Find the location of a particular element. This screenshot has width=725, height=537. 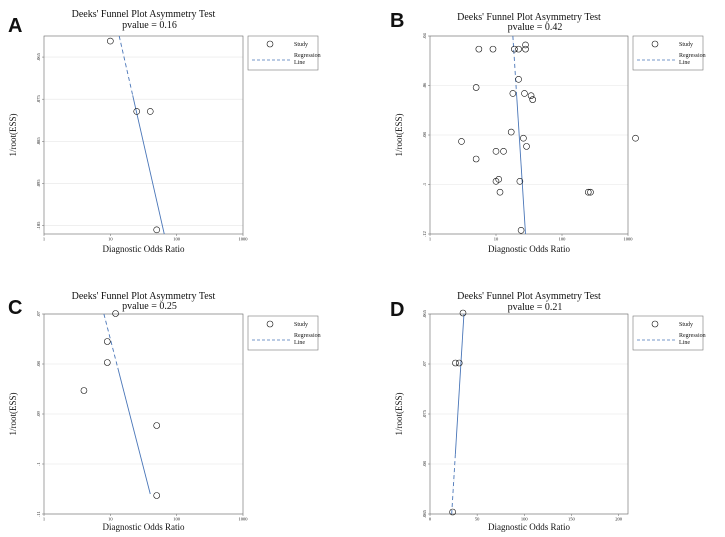

x-tick-label: 0 is located at coordinates (430, 519).